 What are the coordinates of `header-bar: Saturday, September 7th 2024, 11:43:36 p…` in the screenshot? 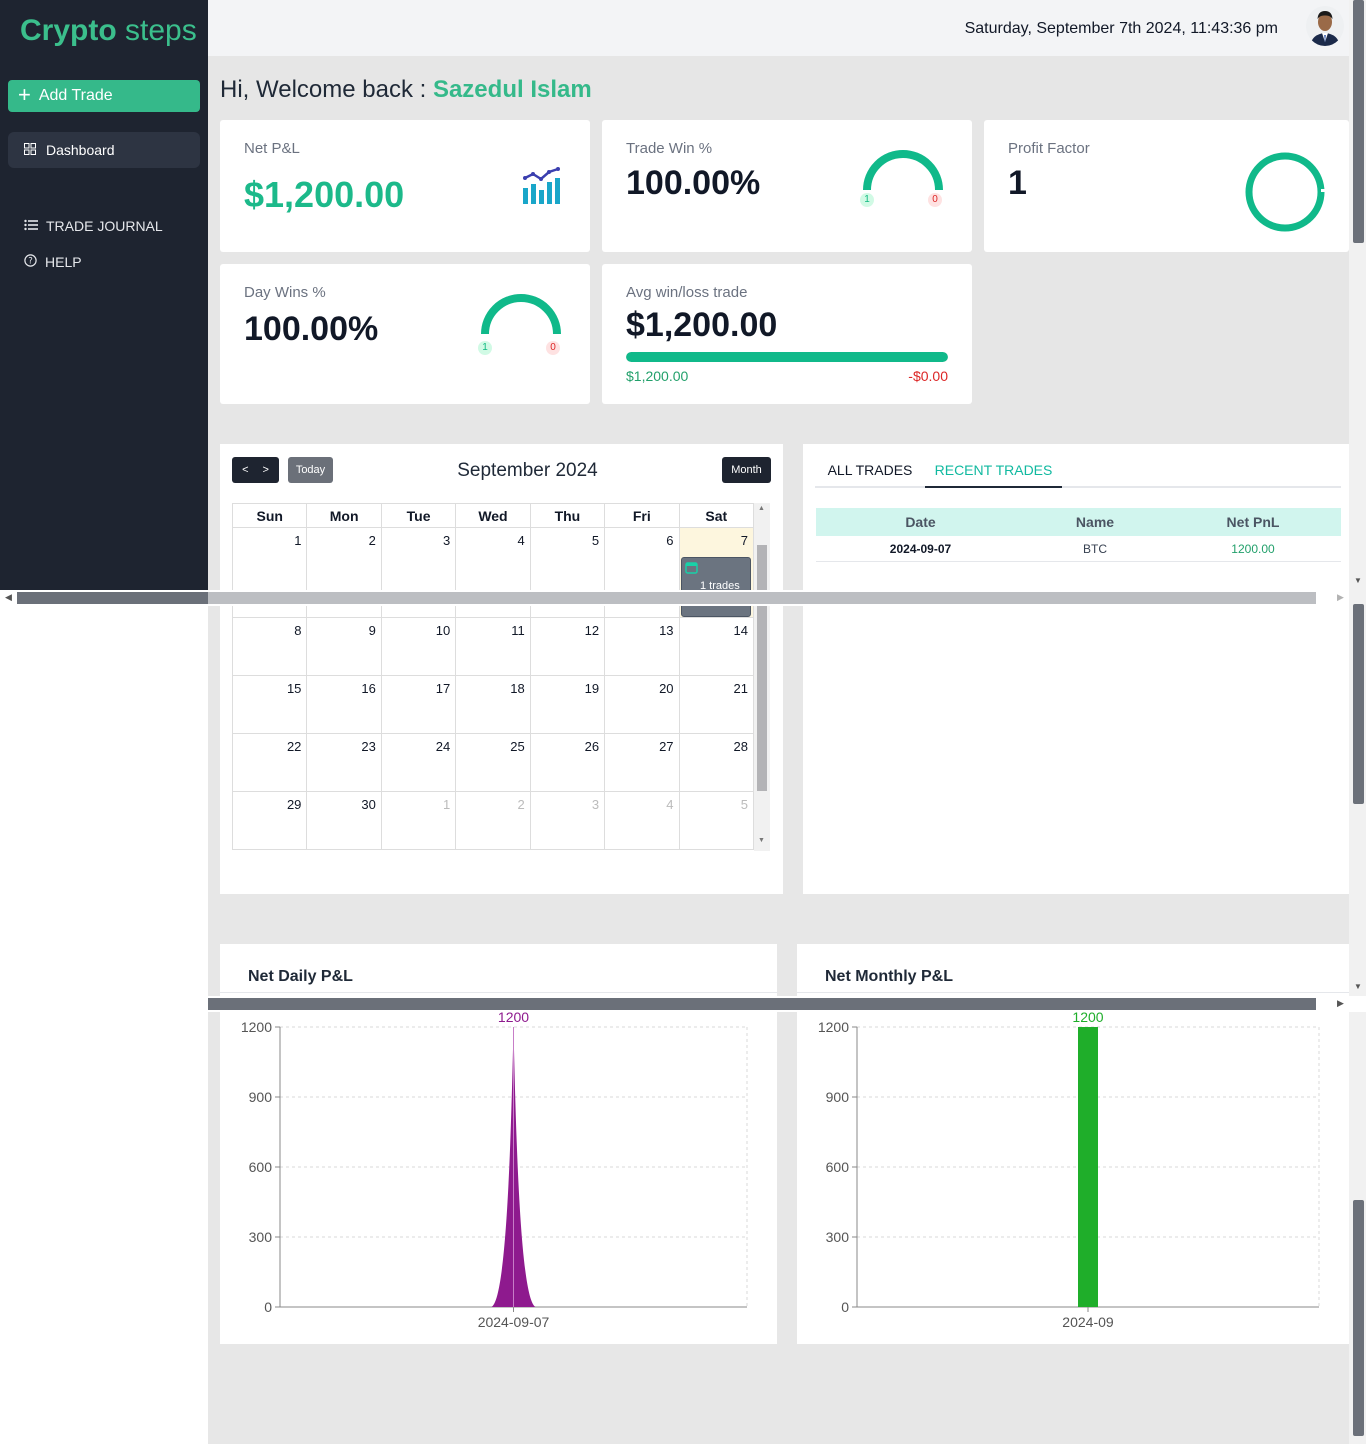 It's located at (778, 28).